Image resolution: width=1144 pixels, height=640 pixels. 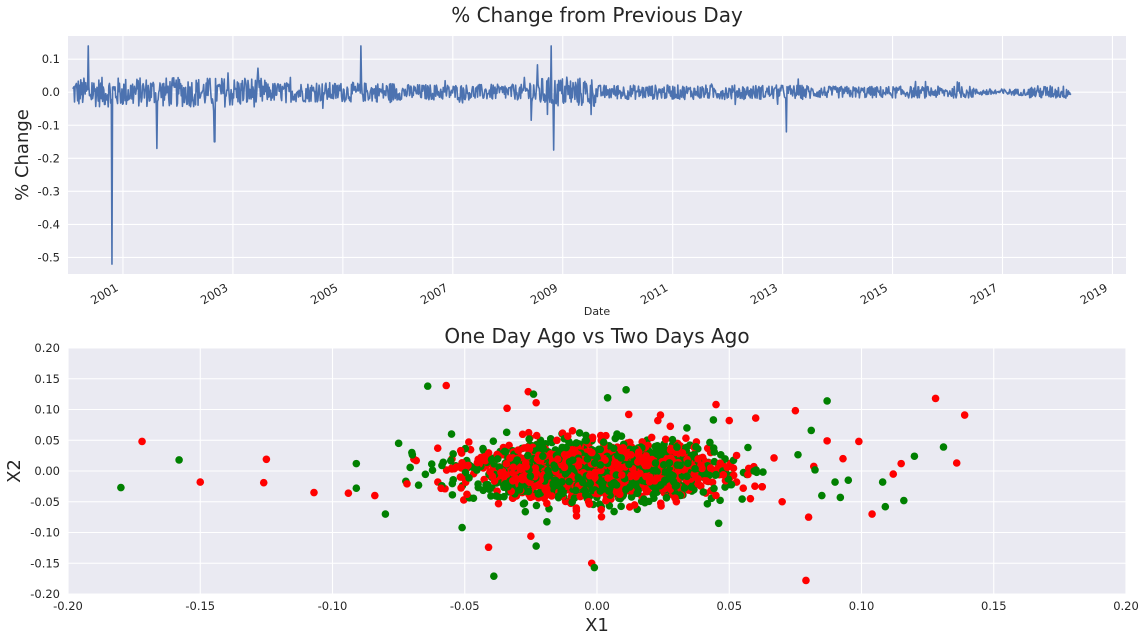 What do you see at coordinates (874, 293) in the screenshot?
I see `line-chart-x-tick-label: 2015` at bounding box center [874, 293].